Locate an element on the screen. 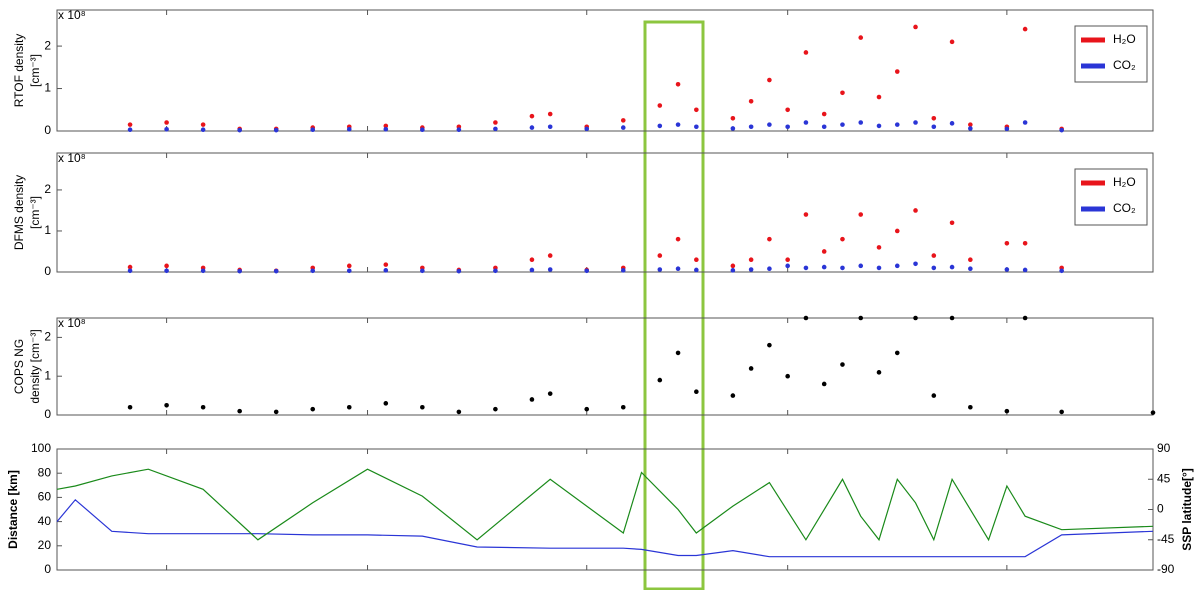 The height and width of the screenshot is (590, 1200). legend-box is located at coordinates (1111, 54).